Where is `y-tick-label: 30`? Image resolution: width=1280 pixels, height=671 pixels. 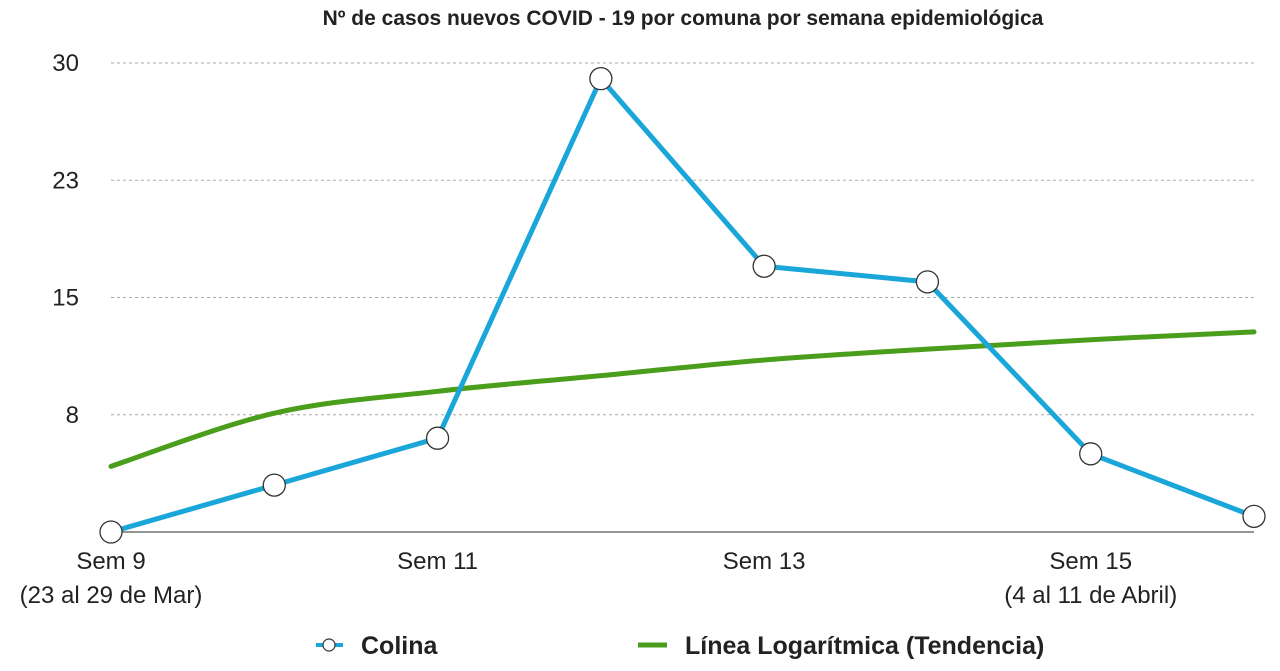 y-tick-label: 30 is located at coordinates (65, 63).